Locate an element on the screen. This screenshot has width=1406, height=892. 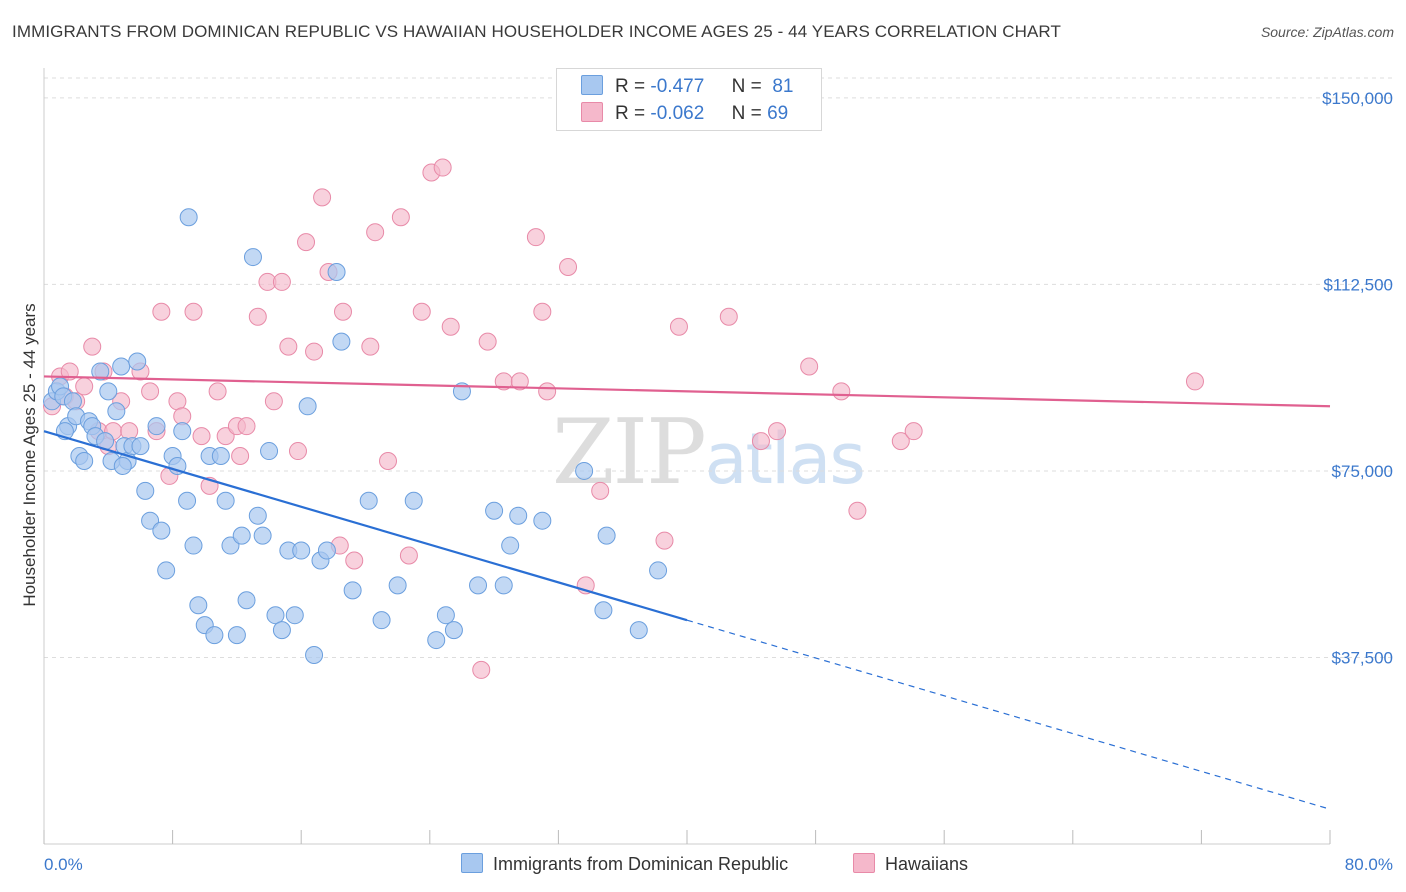
x-tick-label: 0.0% is located at coordinates (63, 864).